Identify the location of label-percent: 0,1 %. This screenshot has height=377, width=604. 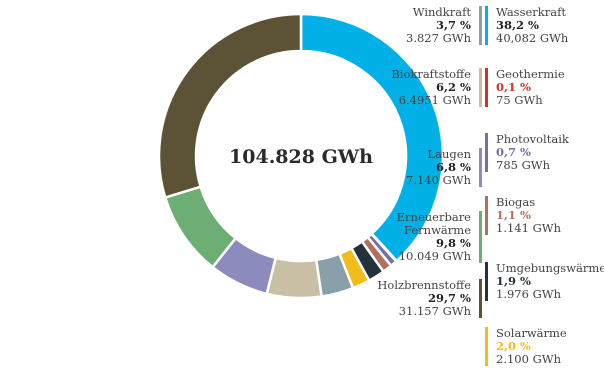
(513, 87).